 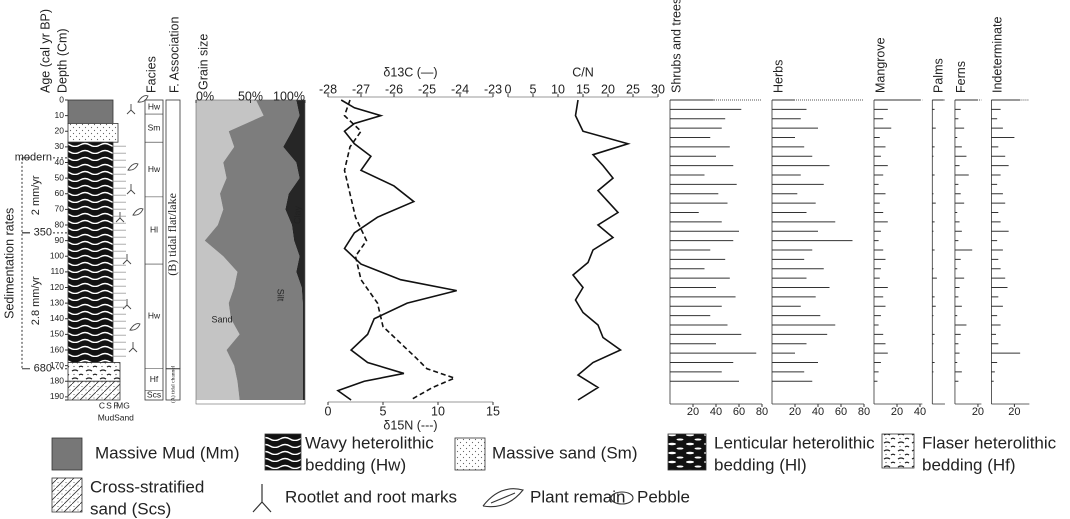 I want to click on depth-tick-label: 0, so click(x=61, y=99).